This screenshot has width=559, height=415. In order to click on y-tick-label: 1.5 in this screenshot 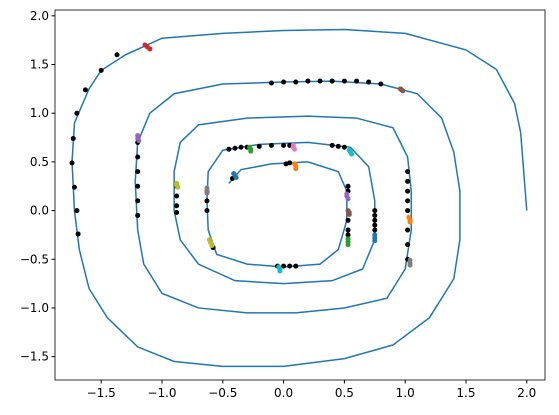, I will do `click(39, 65)`.